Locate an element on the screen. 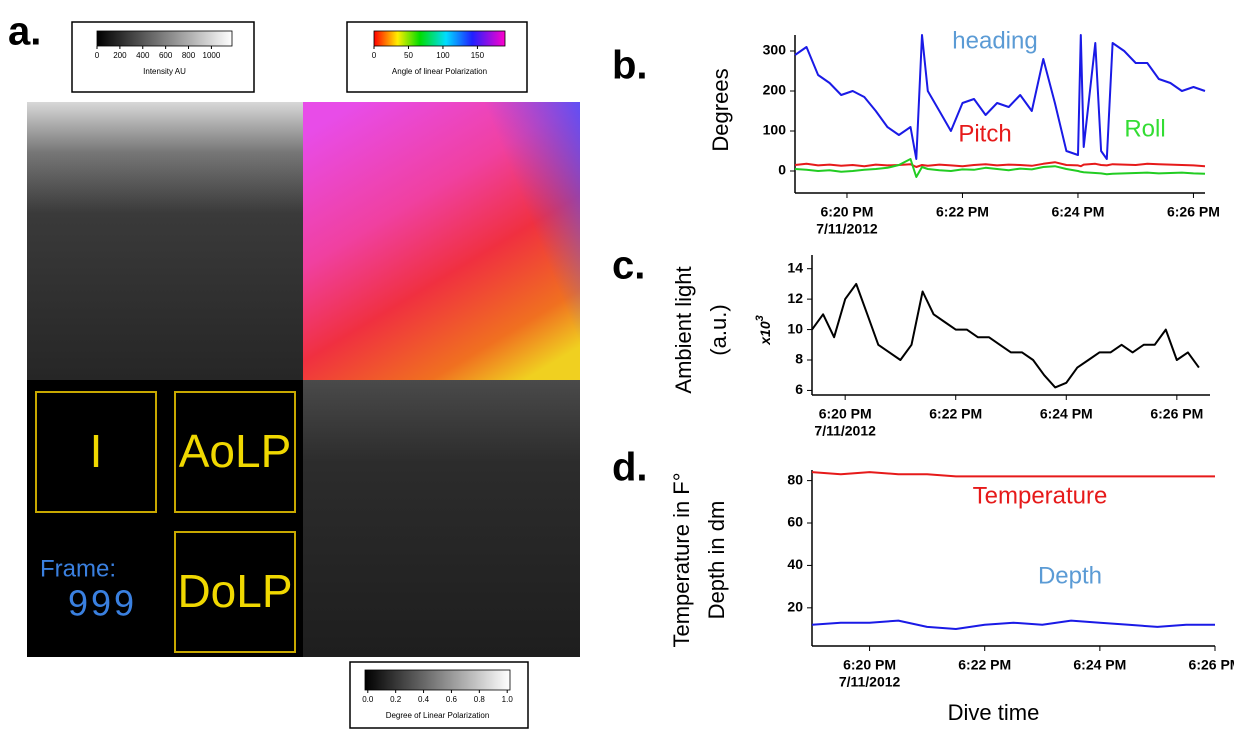 This screenshot has height=731, width=1234. y-axis-label: (a.u.) is located at coordinates (718, 329).